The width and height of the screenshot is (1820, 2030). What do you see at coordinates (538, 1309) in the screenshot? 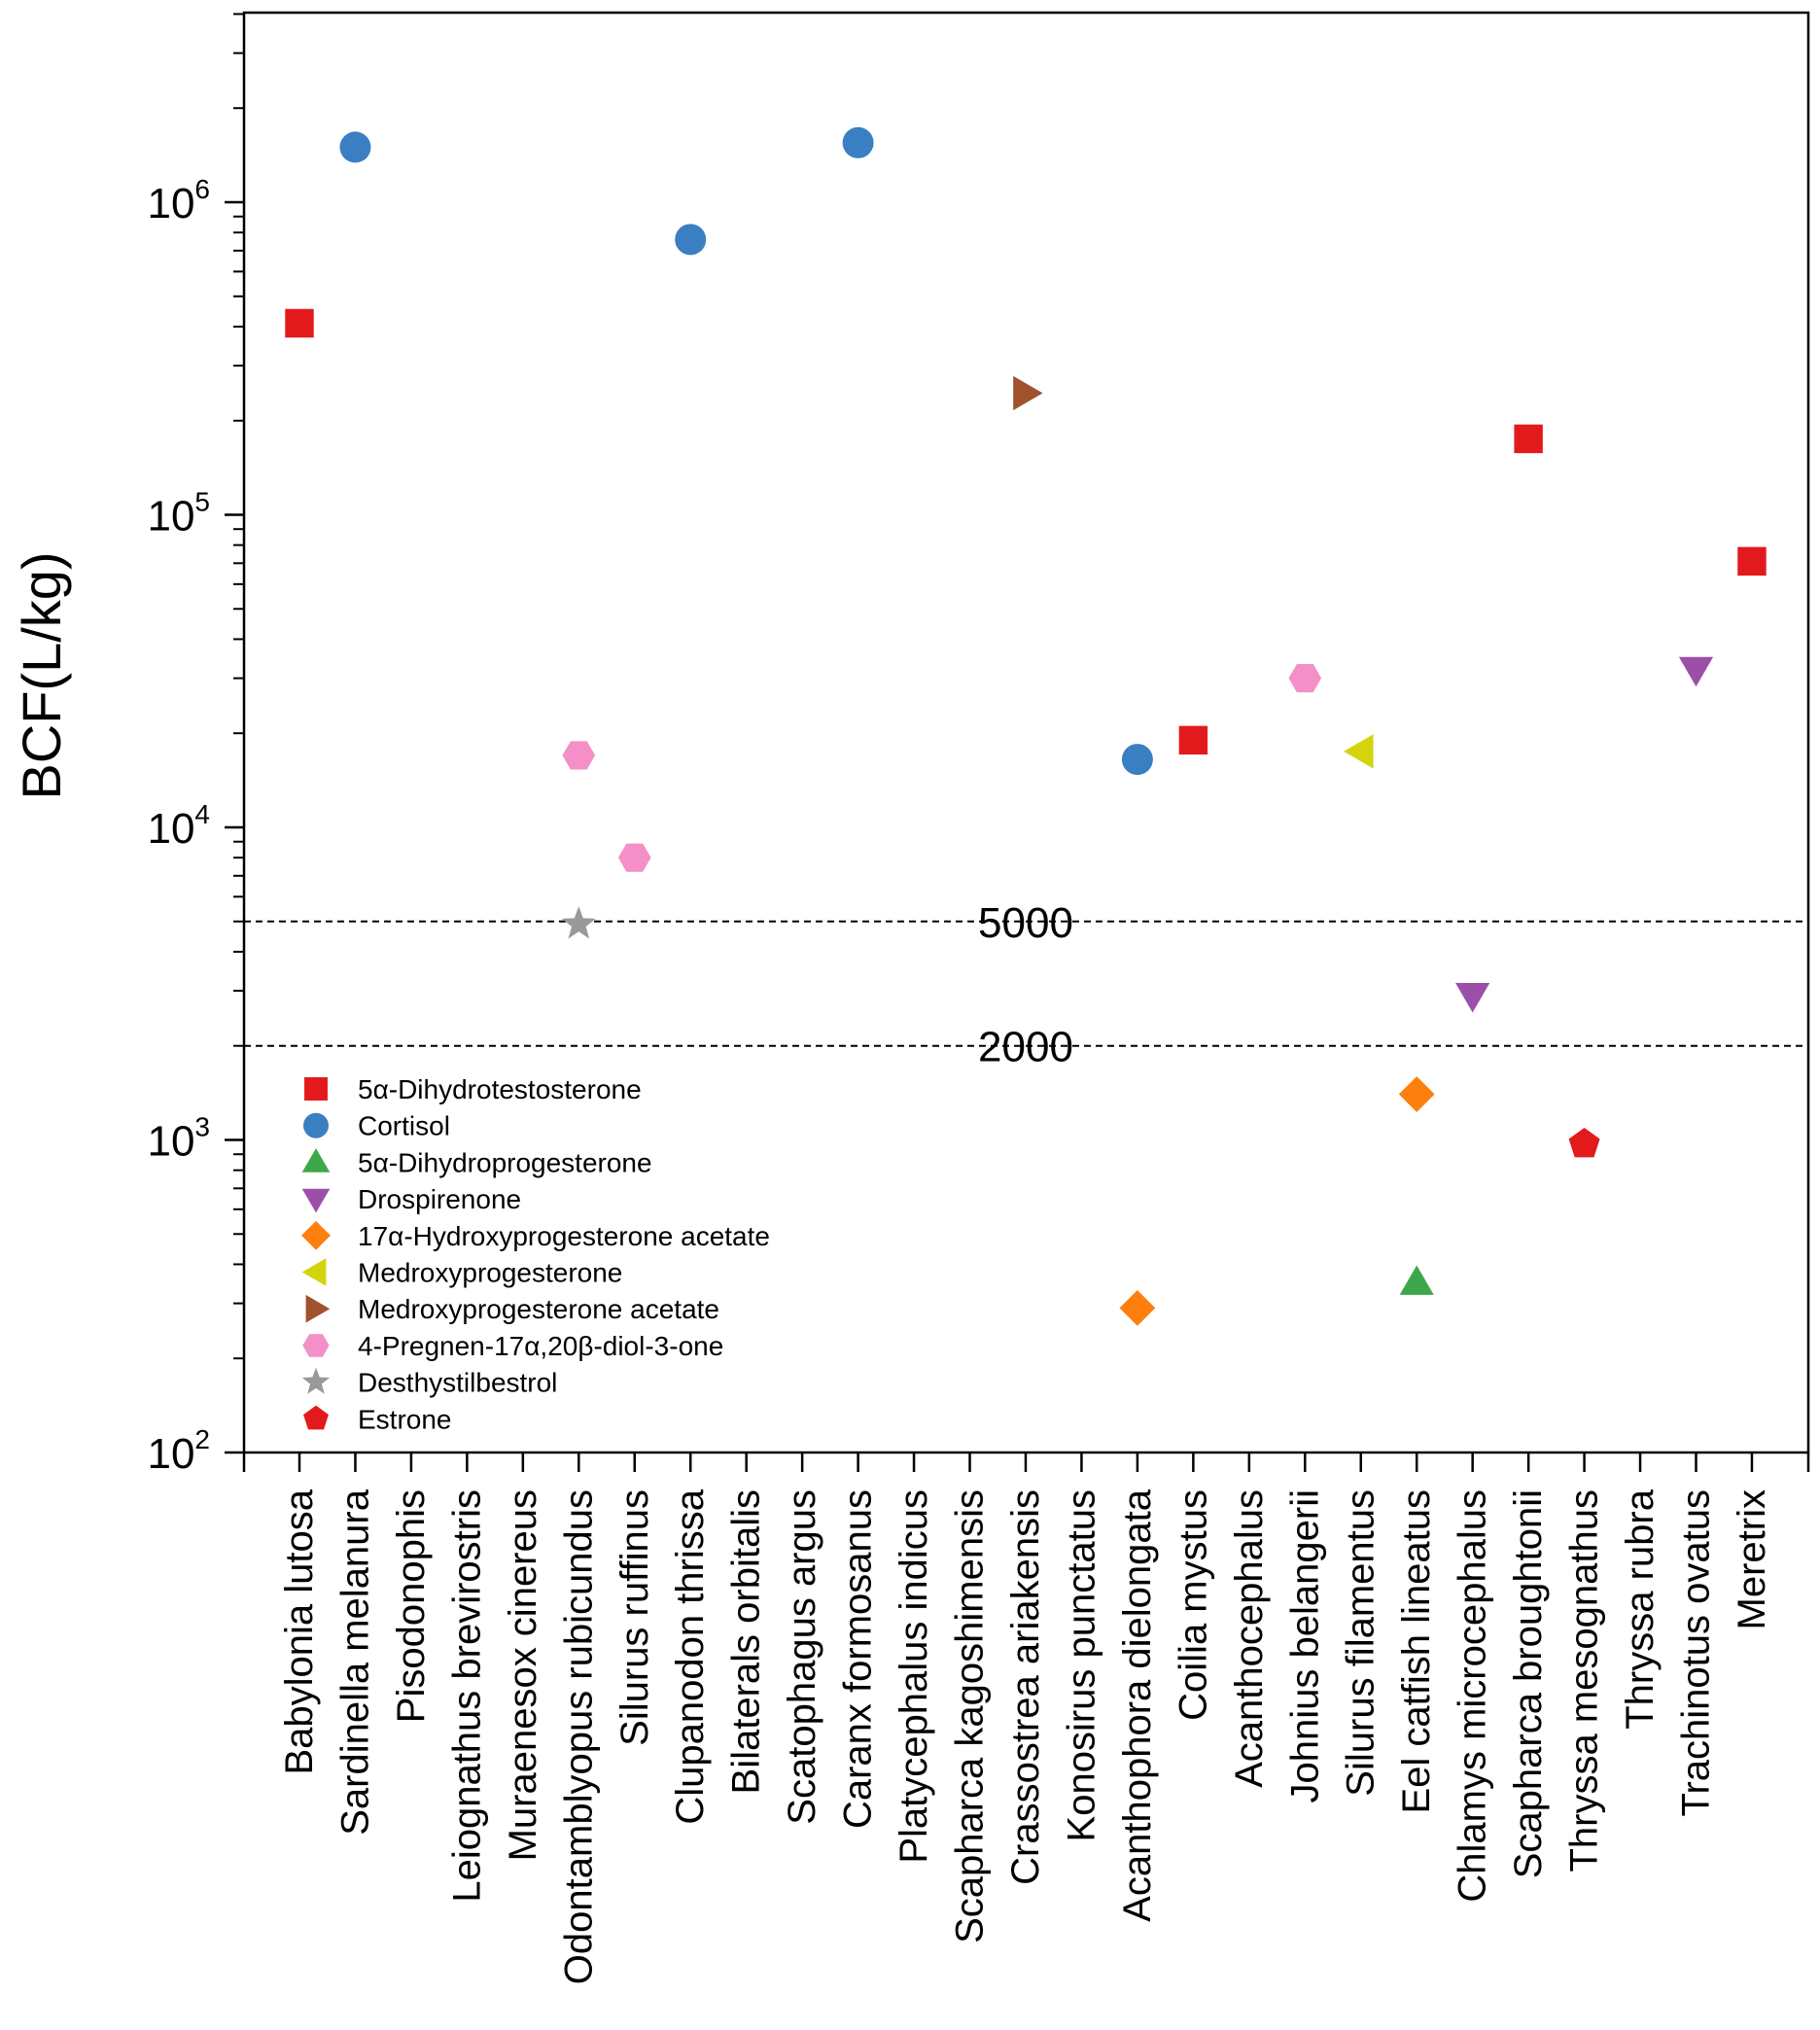
I see `legend-label: Medroxyprogesterone acetate` at bounding box center [538, 1309].